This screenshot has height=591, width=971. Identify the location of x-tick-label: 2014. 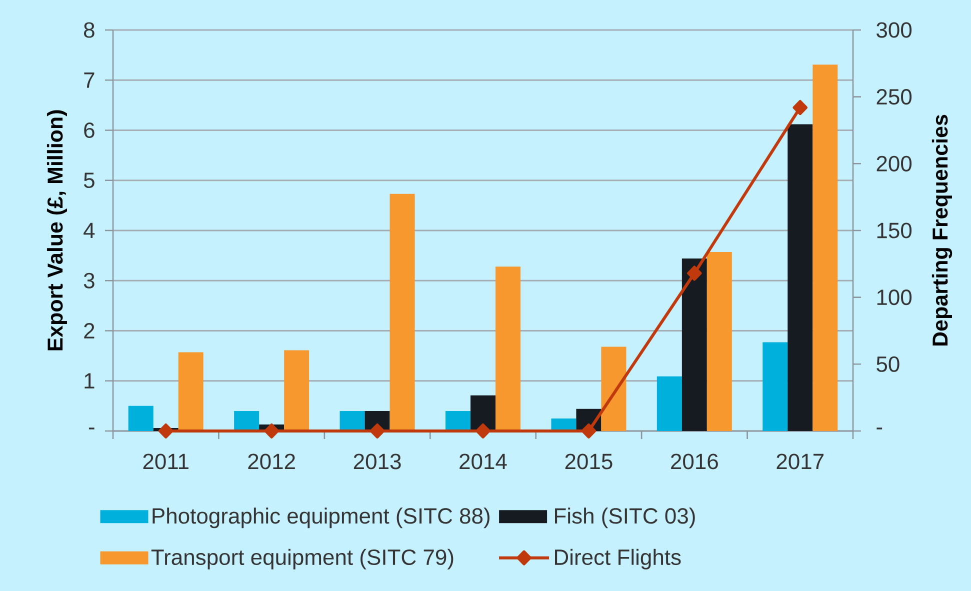
(483, 462).